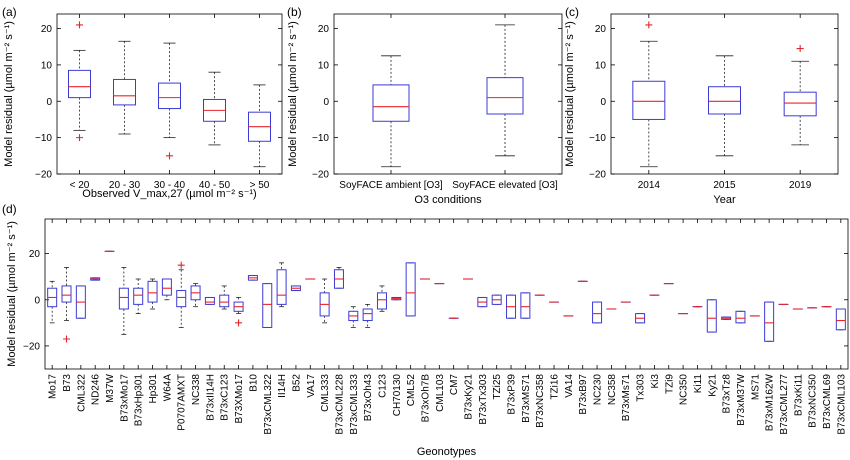 This screenshot has height=460, width=850. What do you see at coordinates (411, 390) in the screenshot?
I see `category-label: CML52` at bounding box center [411, 390].